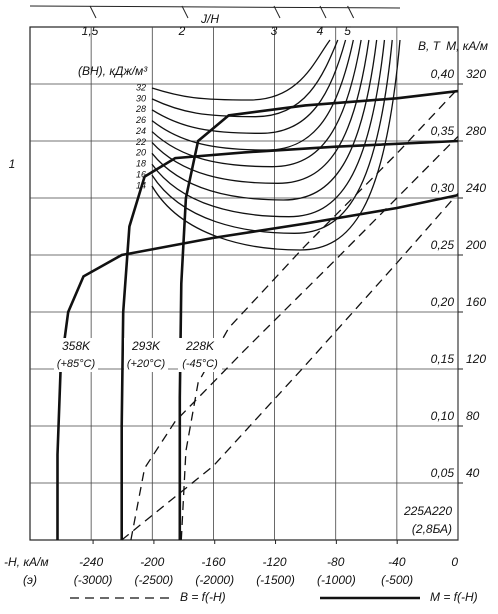 This screenshot has width=498, height=614. Describe the element at coordinates (154, 580) in the screenshot. I see `x2-tick-label: (-2500)` at that location.